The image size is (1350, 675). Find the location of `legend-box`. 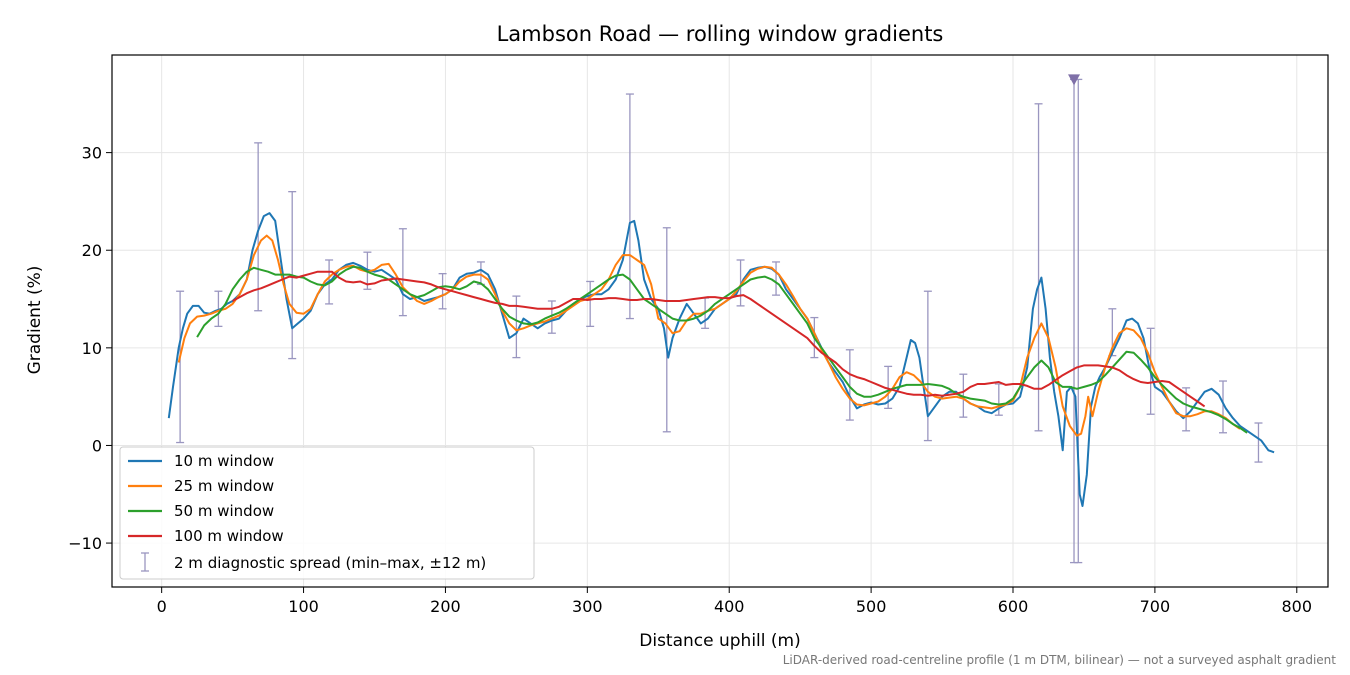

legend-box is located at coordinates (327, 513).